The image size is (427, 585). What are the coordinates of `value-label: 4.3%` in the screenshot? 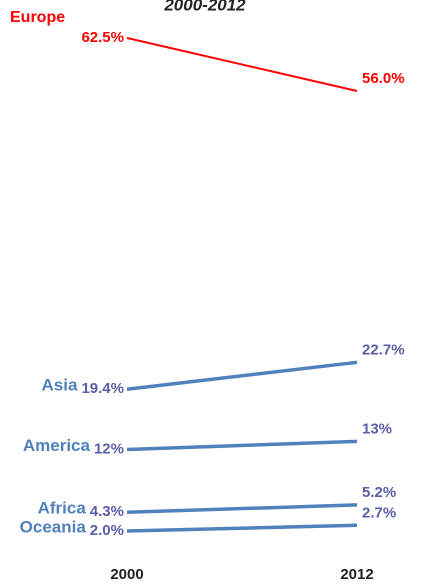 It's located at (107, 511).